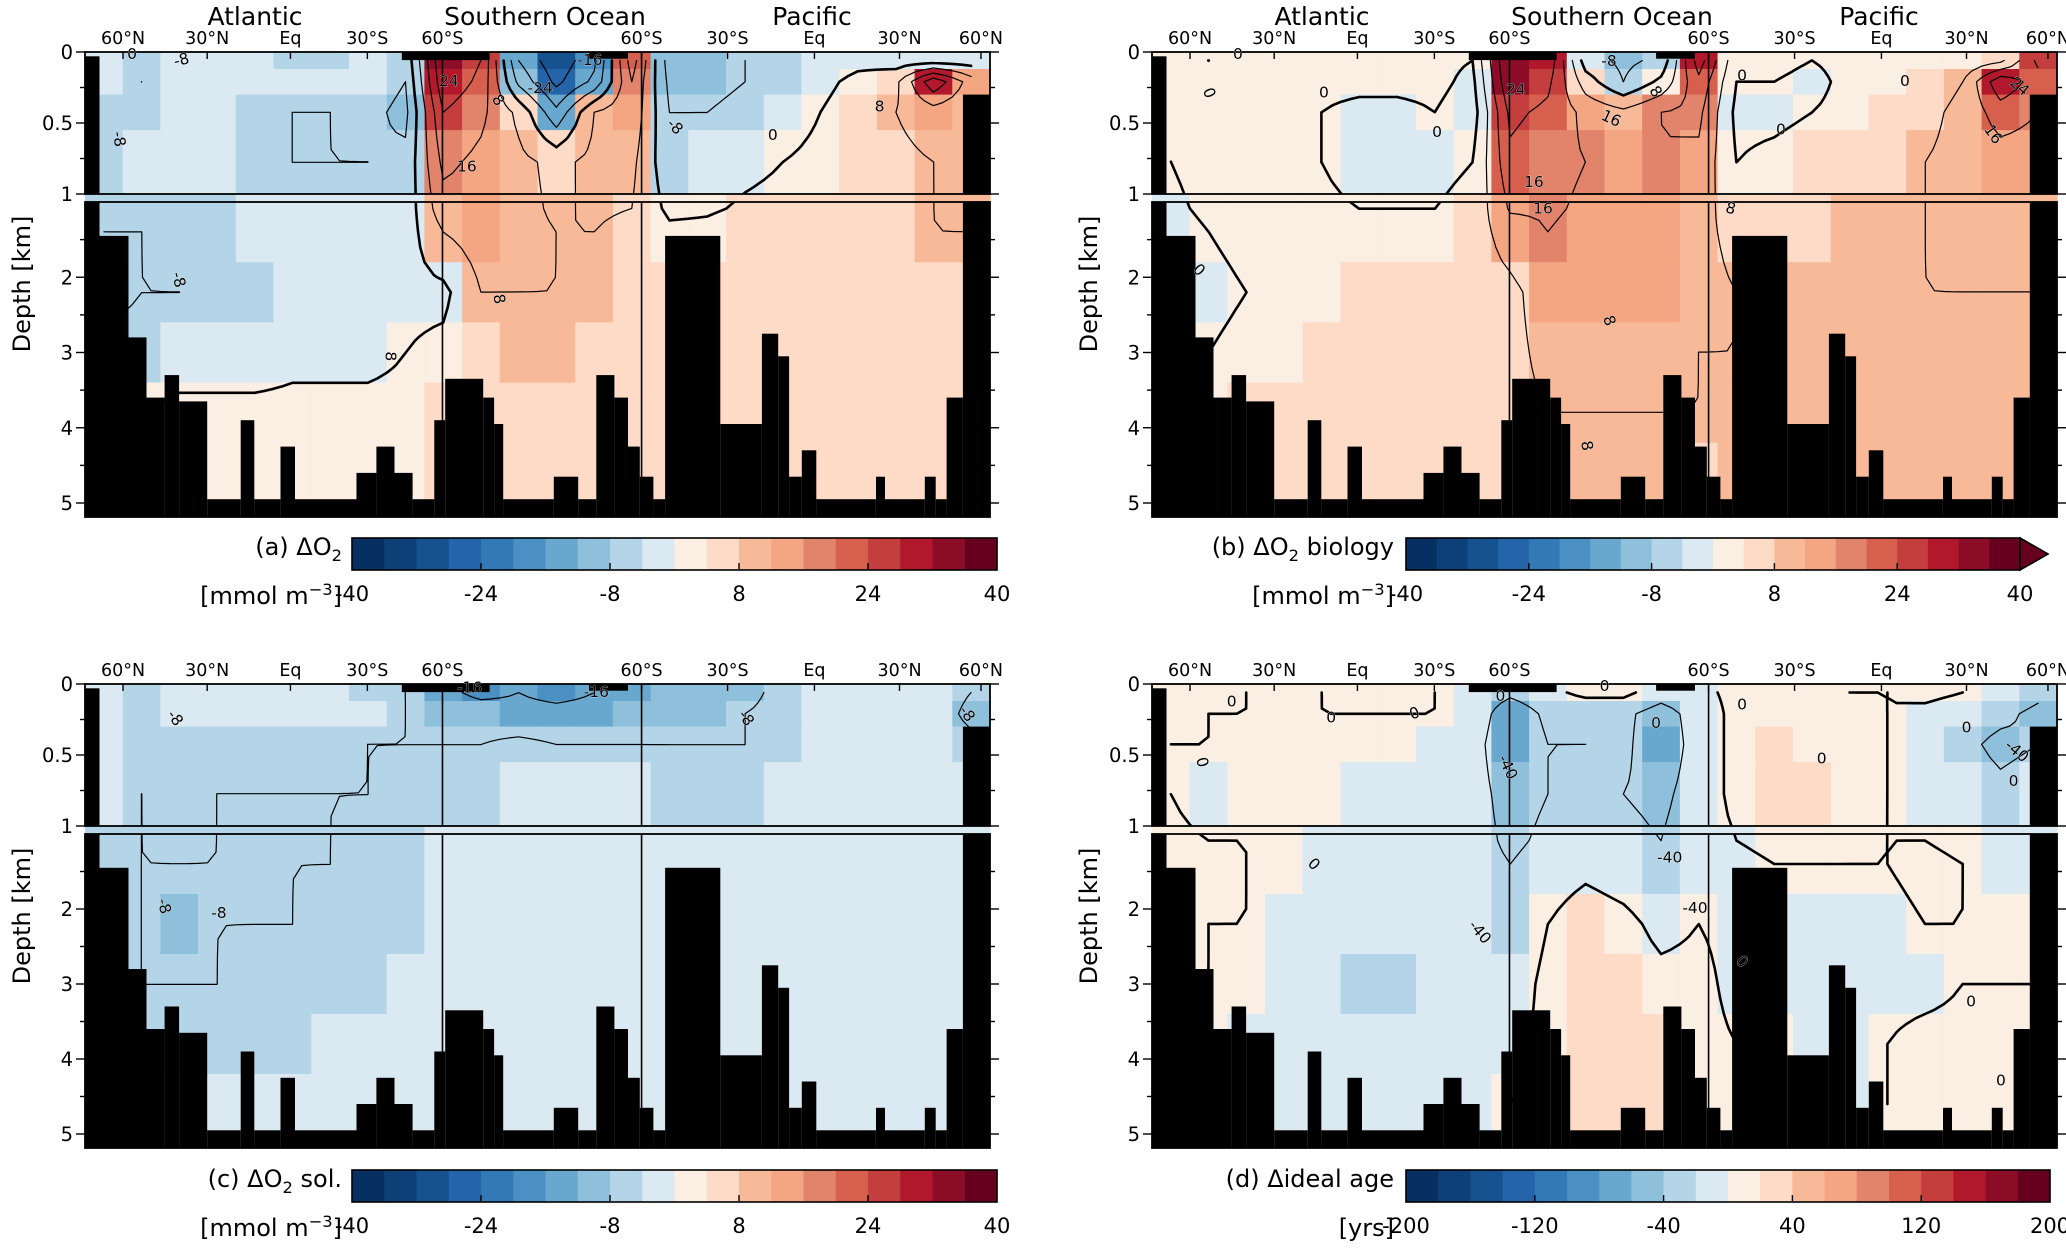  I want to click on panel-b-colorbar: -40 -24 -8 8 24 40, so click(1719, 571).